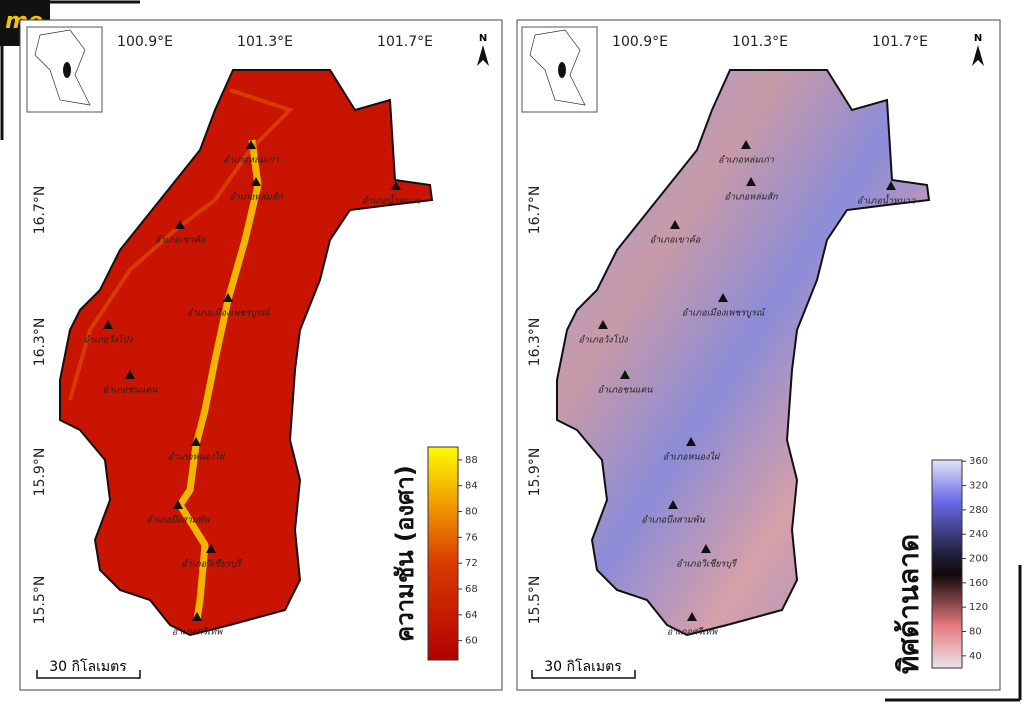 The width and height of the screenshot is (1024, 708). I want to click on legend-tick-label: 120, so click(978, 607).